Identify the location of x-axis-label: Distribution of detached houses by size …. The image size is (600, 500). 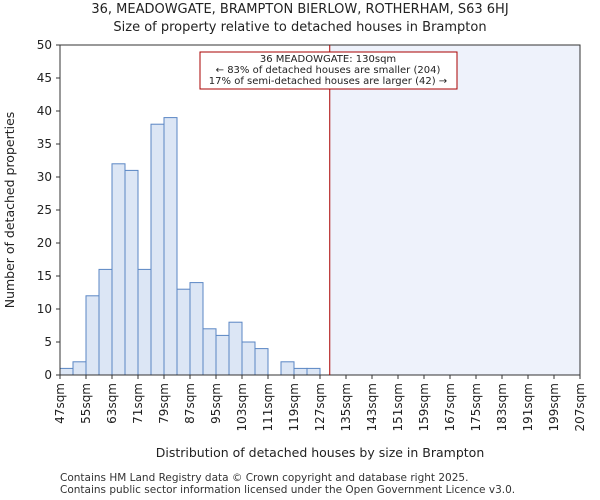
(320, 452).